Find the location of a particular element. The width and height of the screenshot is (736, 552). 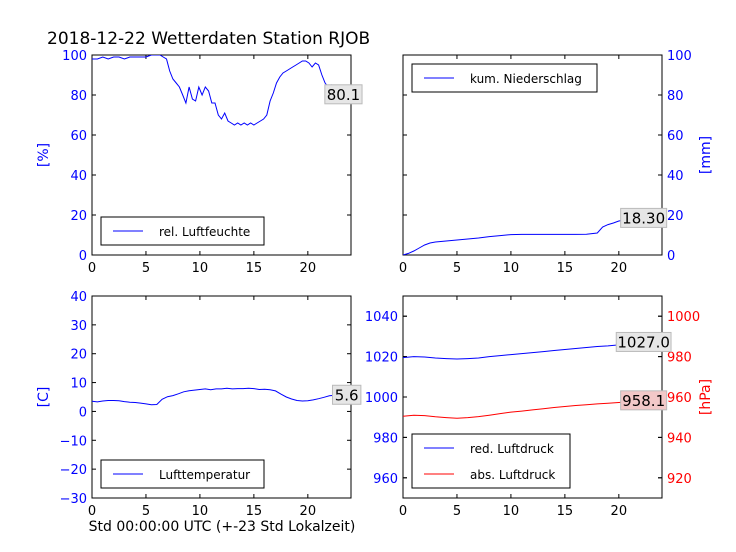

legend-label: Lufttemperatur is located at coordinates (204, 475).